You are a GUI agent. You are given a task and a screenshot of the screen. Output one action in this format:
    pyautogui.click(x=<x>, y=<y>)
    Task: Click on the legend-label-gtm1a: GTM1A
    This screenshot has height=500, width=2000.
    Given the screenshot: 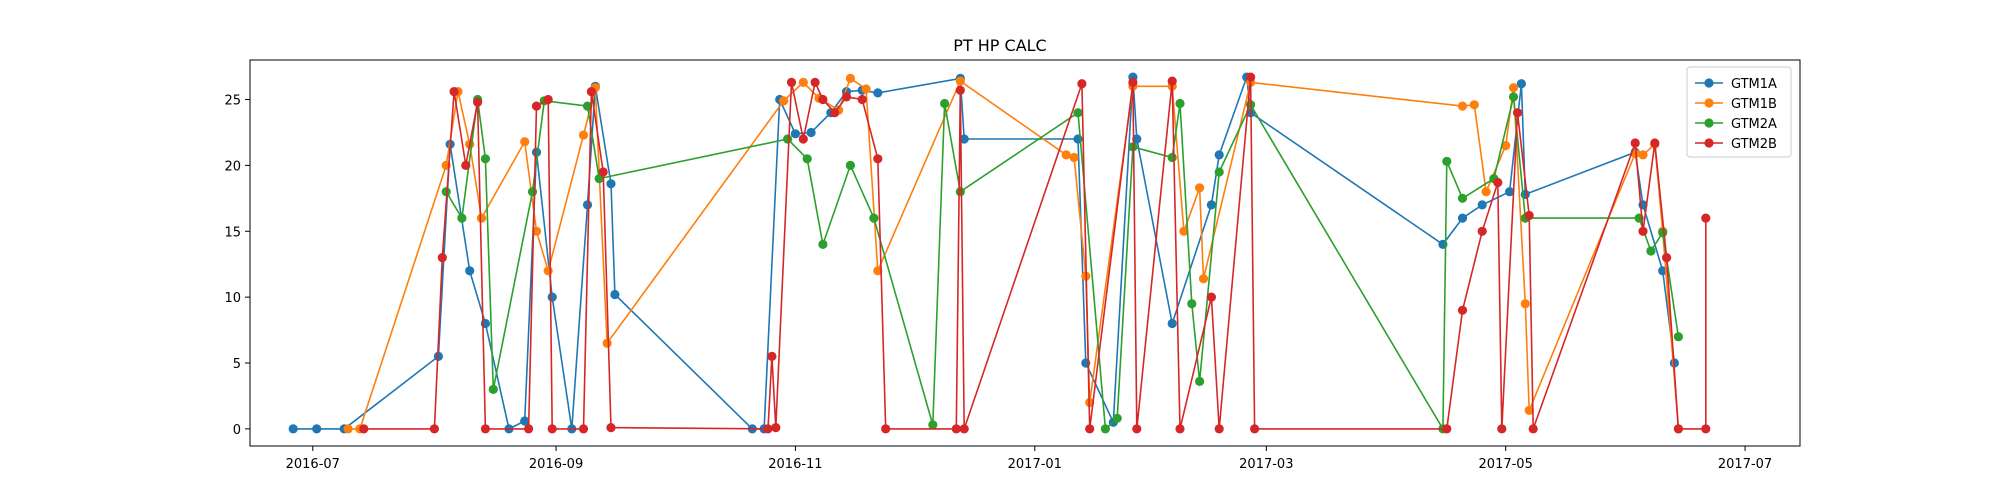 What is the action you would take?
    pyautogui.click(x=1754, y=84)
    